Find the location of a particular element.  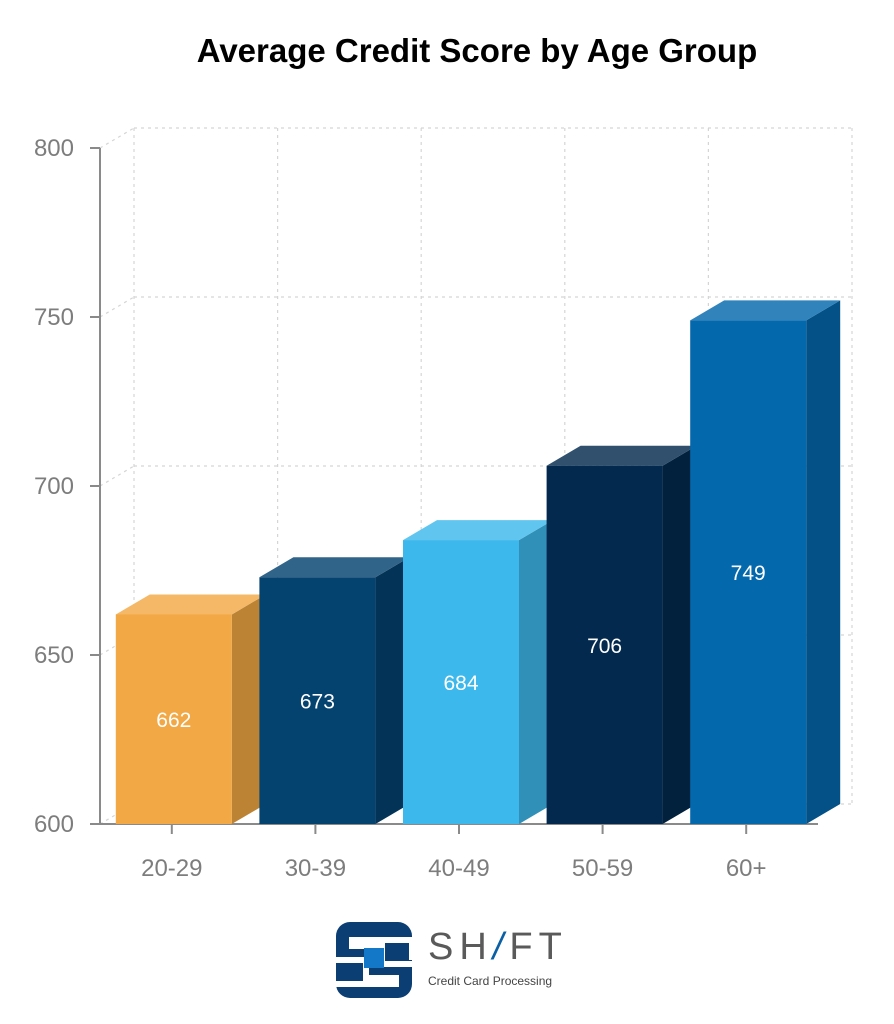

logo-brand-name: SH/FT is located at coordinates (498, 947).